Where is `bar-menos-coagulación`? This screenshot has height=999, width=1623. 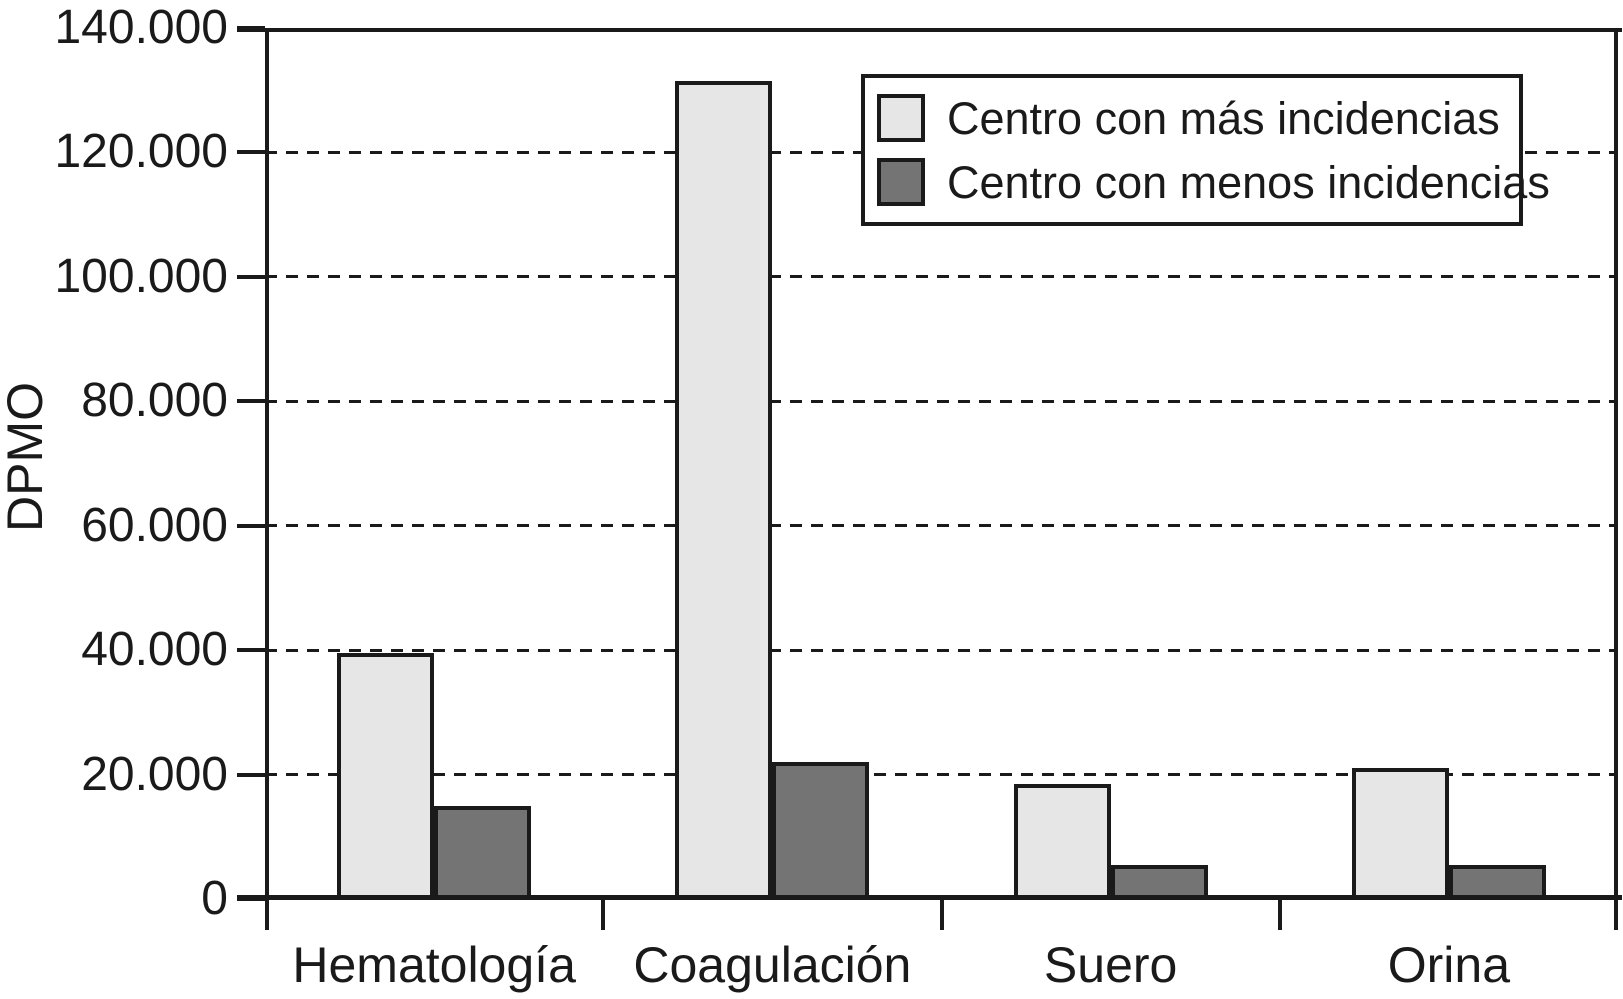
bar-menos-coagulación is located at coordinates (821, 830).